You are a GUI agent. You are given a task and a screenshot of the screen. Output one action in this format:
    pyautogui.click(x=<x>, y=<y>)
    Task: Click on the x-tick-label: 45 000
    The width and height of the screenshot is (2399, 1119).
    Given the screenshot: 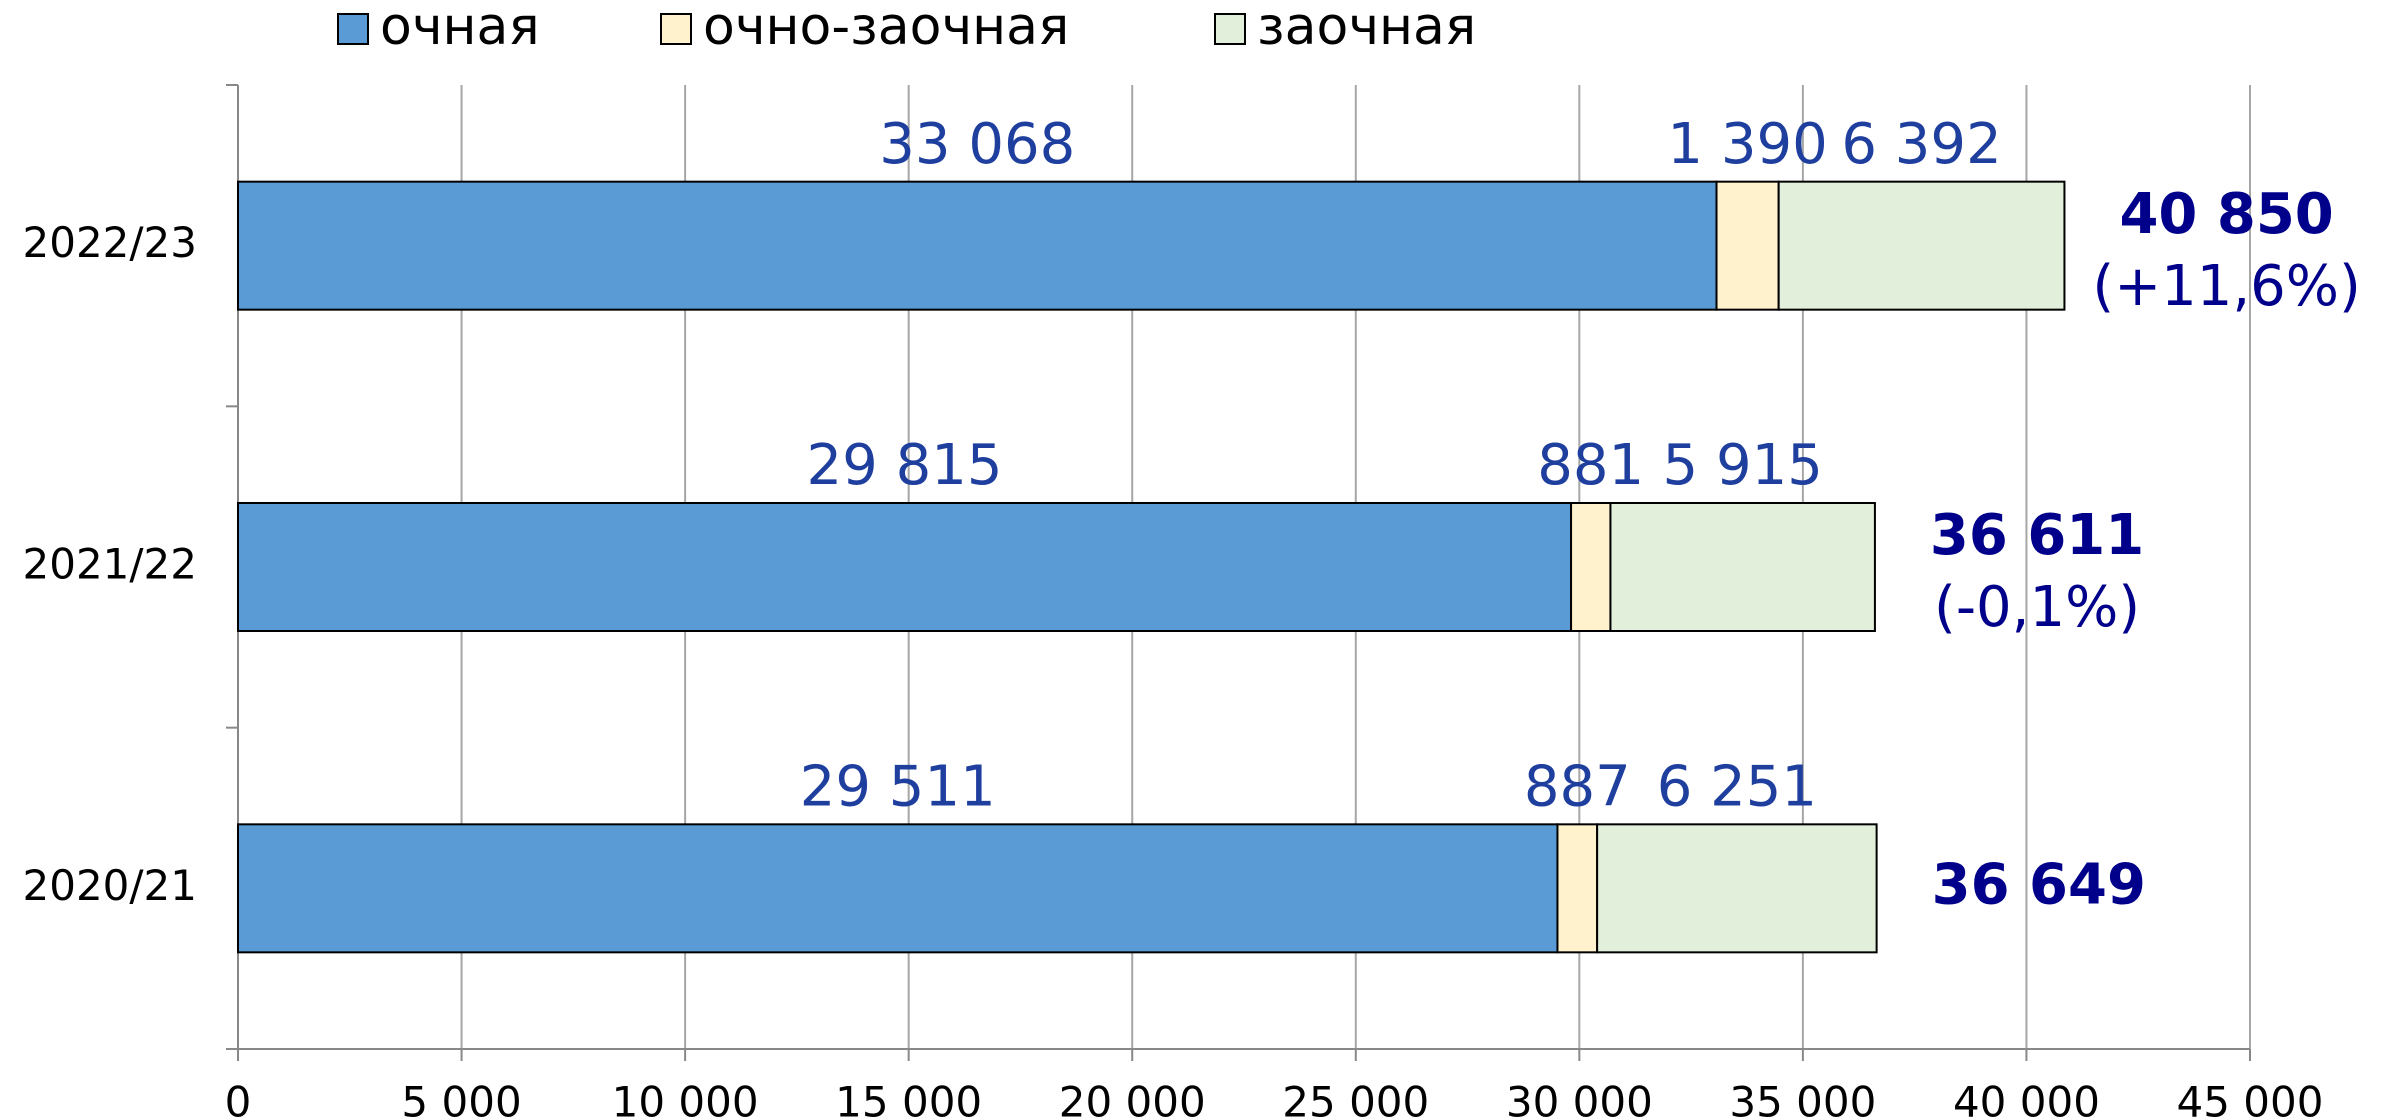 What is the action you would take?
    pyautogui.click(x=2250, y=1098)
    